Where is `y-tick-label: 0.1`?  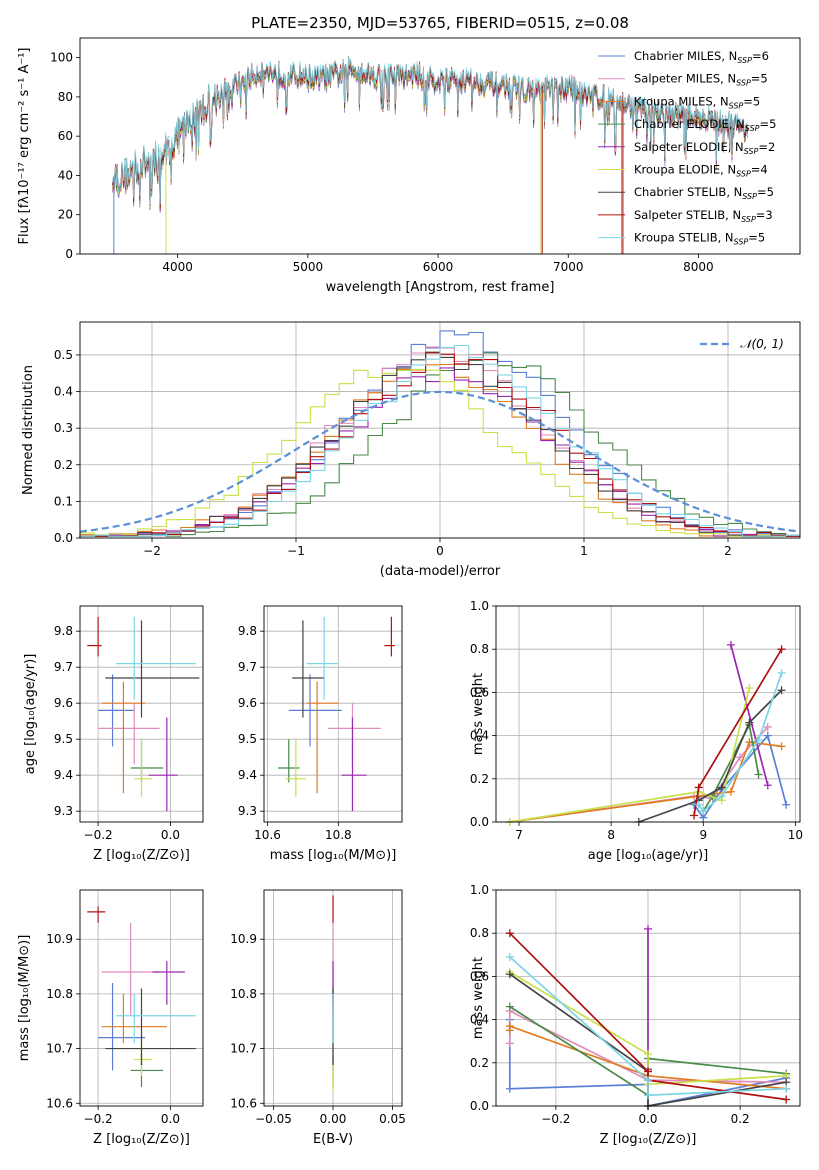 y-tick-label: 0.1 is located at coordinates (63, 501).